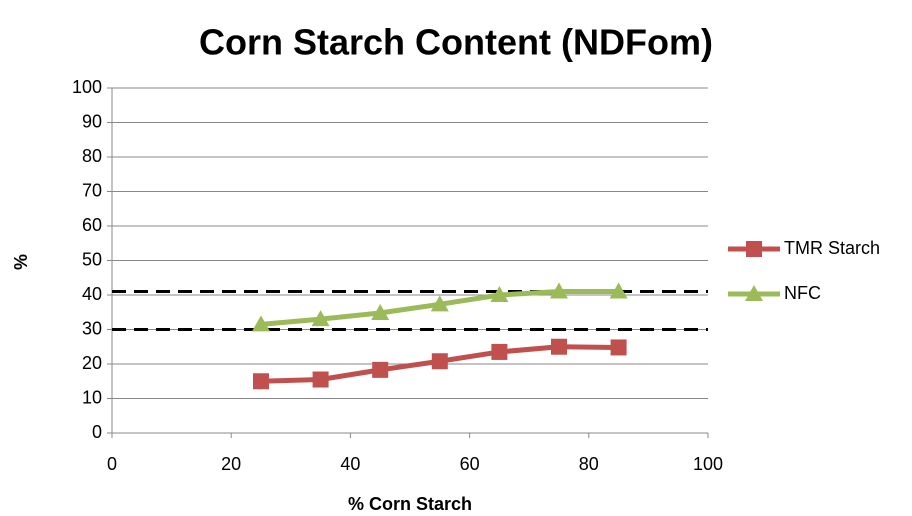  Describe the element at coordinates (832, 248) in the screenshot. I see `legend-label: TMR Starch` at that location.